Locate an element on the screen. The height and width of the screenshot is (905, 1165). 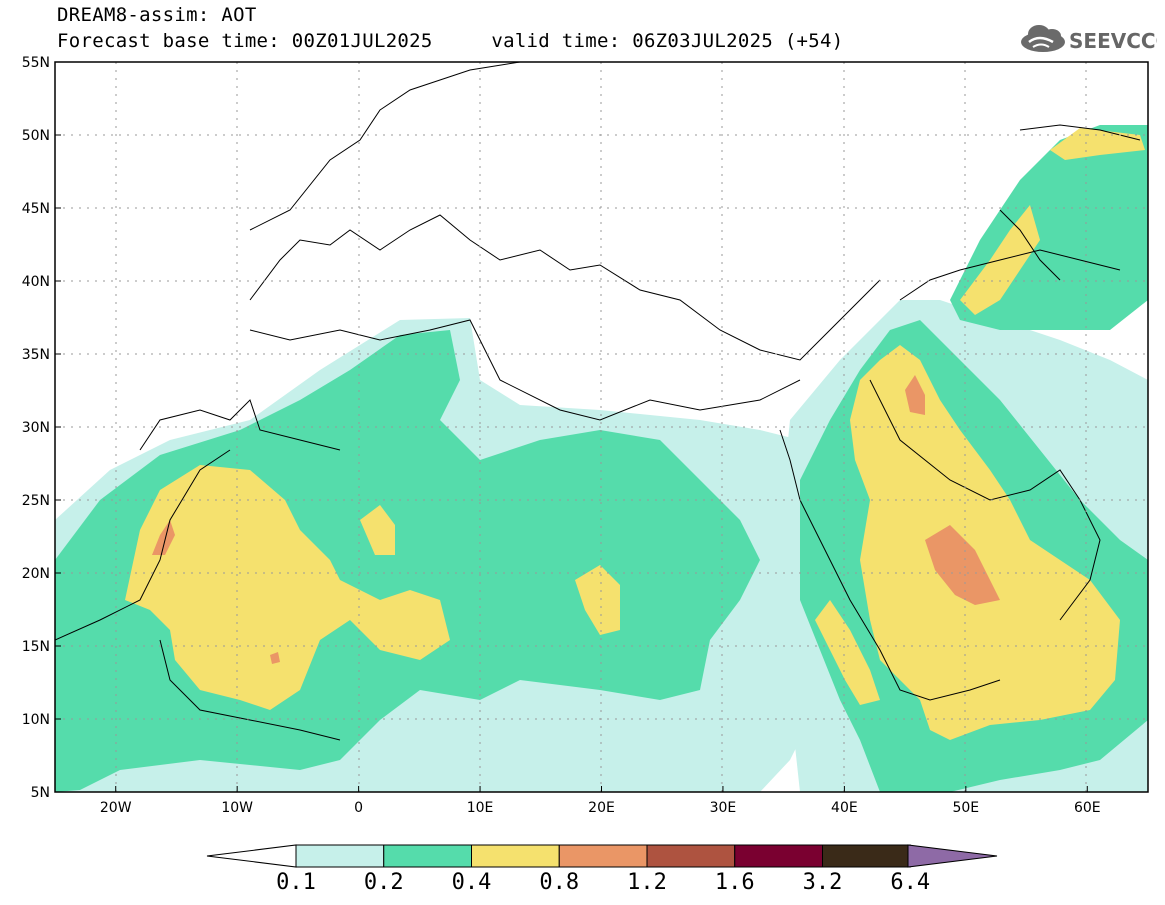
colorbar is located at coordinates (602, 856).